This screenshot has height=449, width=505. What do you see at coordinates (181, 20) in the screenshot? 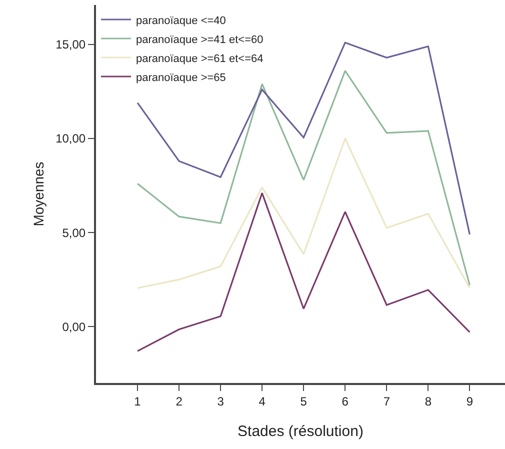
I see `legend-label: paranoïaque <=40` at bounding box center [181, 20].